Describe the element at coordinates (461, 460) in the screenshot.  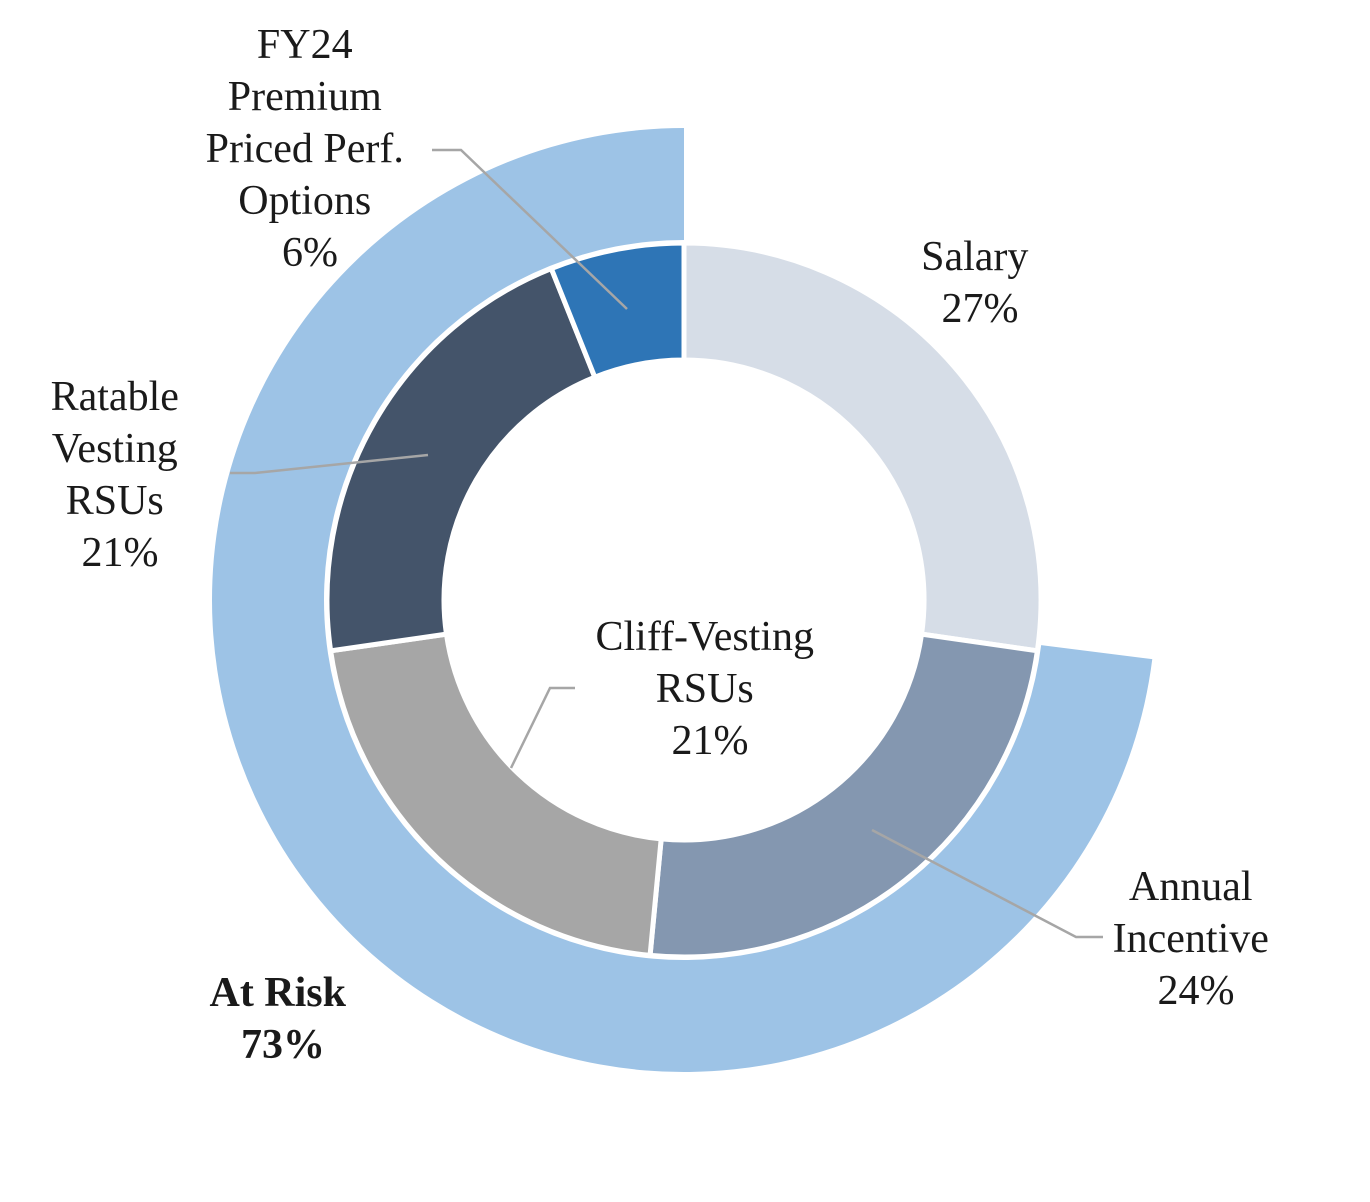
I see `inner-slice-ratable-vesting-rsus` at that location.